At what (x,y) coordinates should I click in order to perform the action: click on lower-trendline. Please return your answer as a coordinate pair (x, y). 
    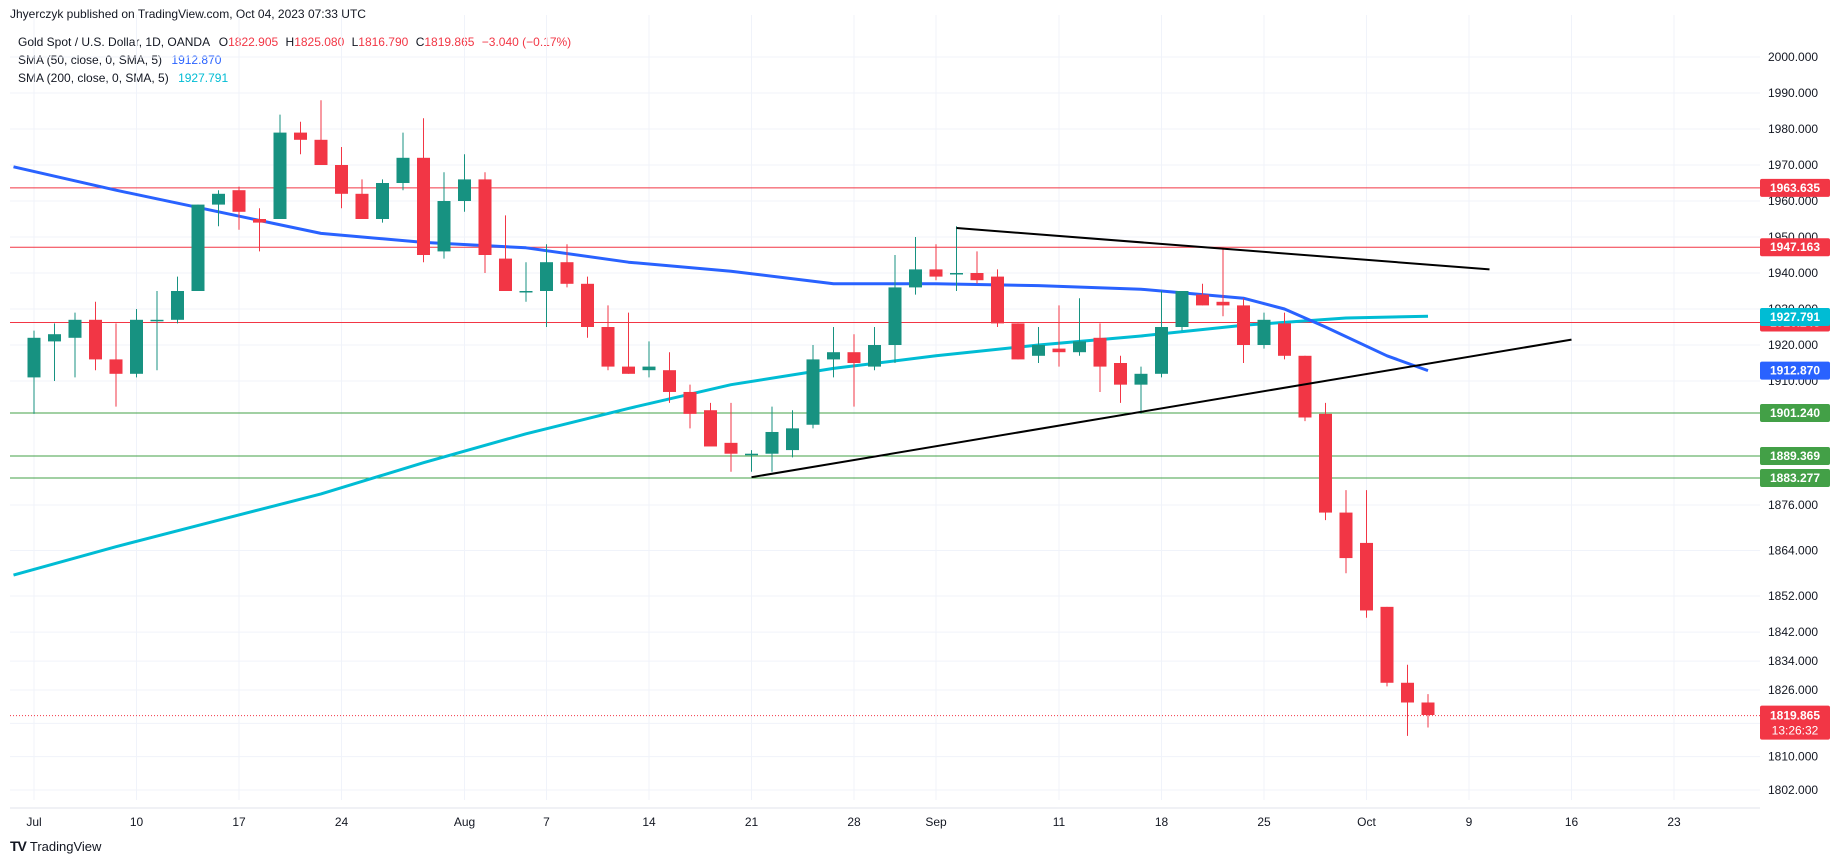
    Looking at the image, I should click on (1161, 408).